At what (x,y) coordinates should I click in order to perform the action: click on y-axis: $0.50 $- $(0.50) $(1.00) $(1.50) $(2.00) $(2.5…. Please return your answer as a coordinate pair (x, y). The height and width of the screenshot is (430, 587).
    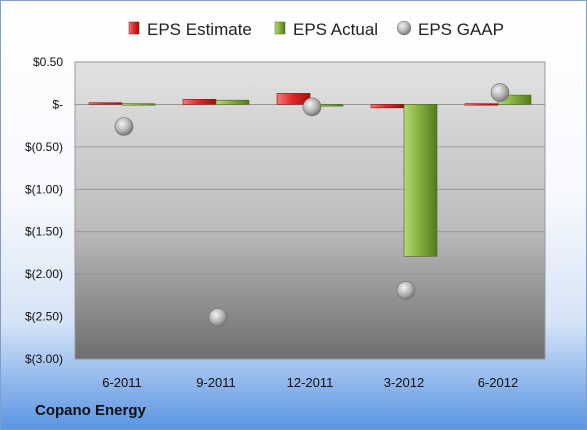
    Looking at the image, I should click on (44, 210).